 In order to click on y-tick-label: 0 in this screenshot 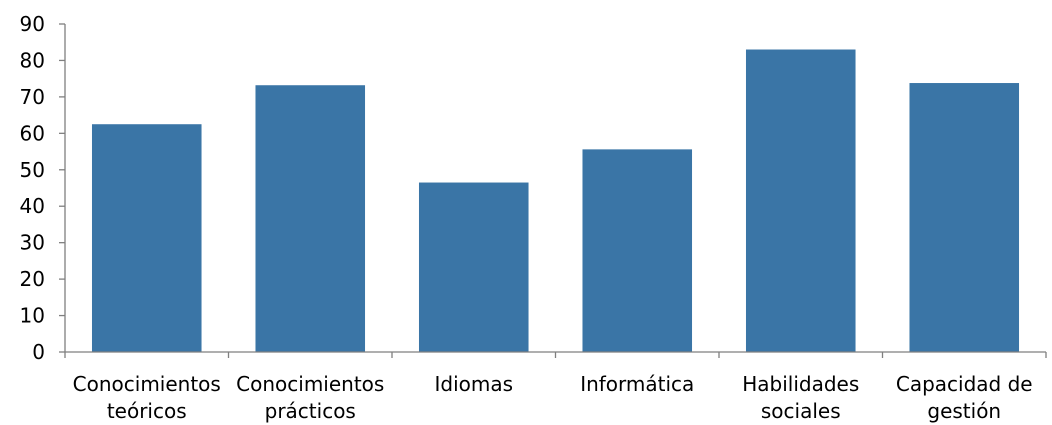, I will do `click(38, 352)`.